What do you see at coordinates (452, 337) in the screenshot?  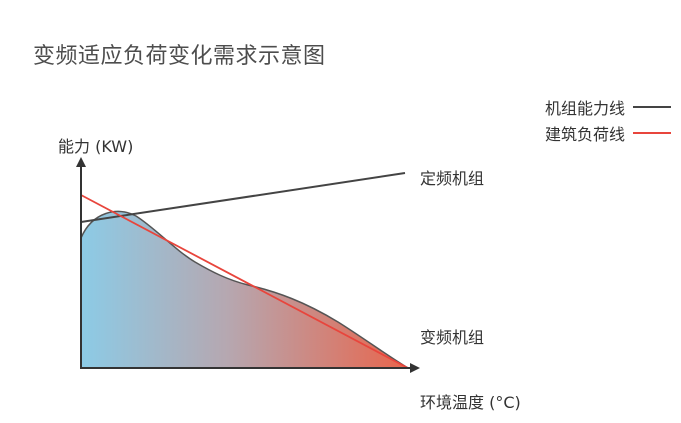 I see `variable-unit-annotation: 变频机组` at bounding box center [452, 337].